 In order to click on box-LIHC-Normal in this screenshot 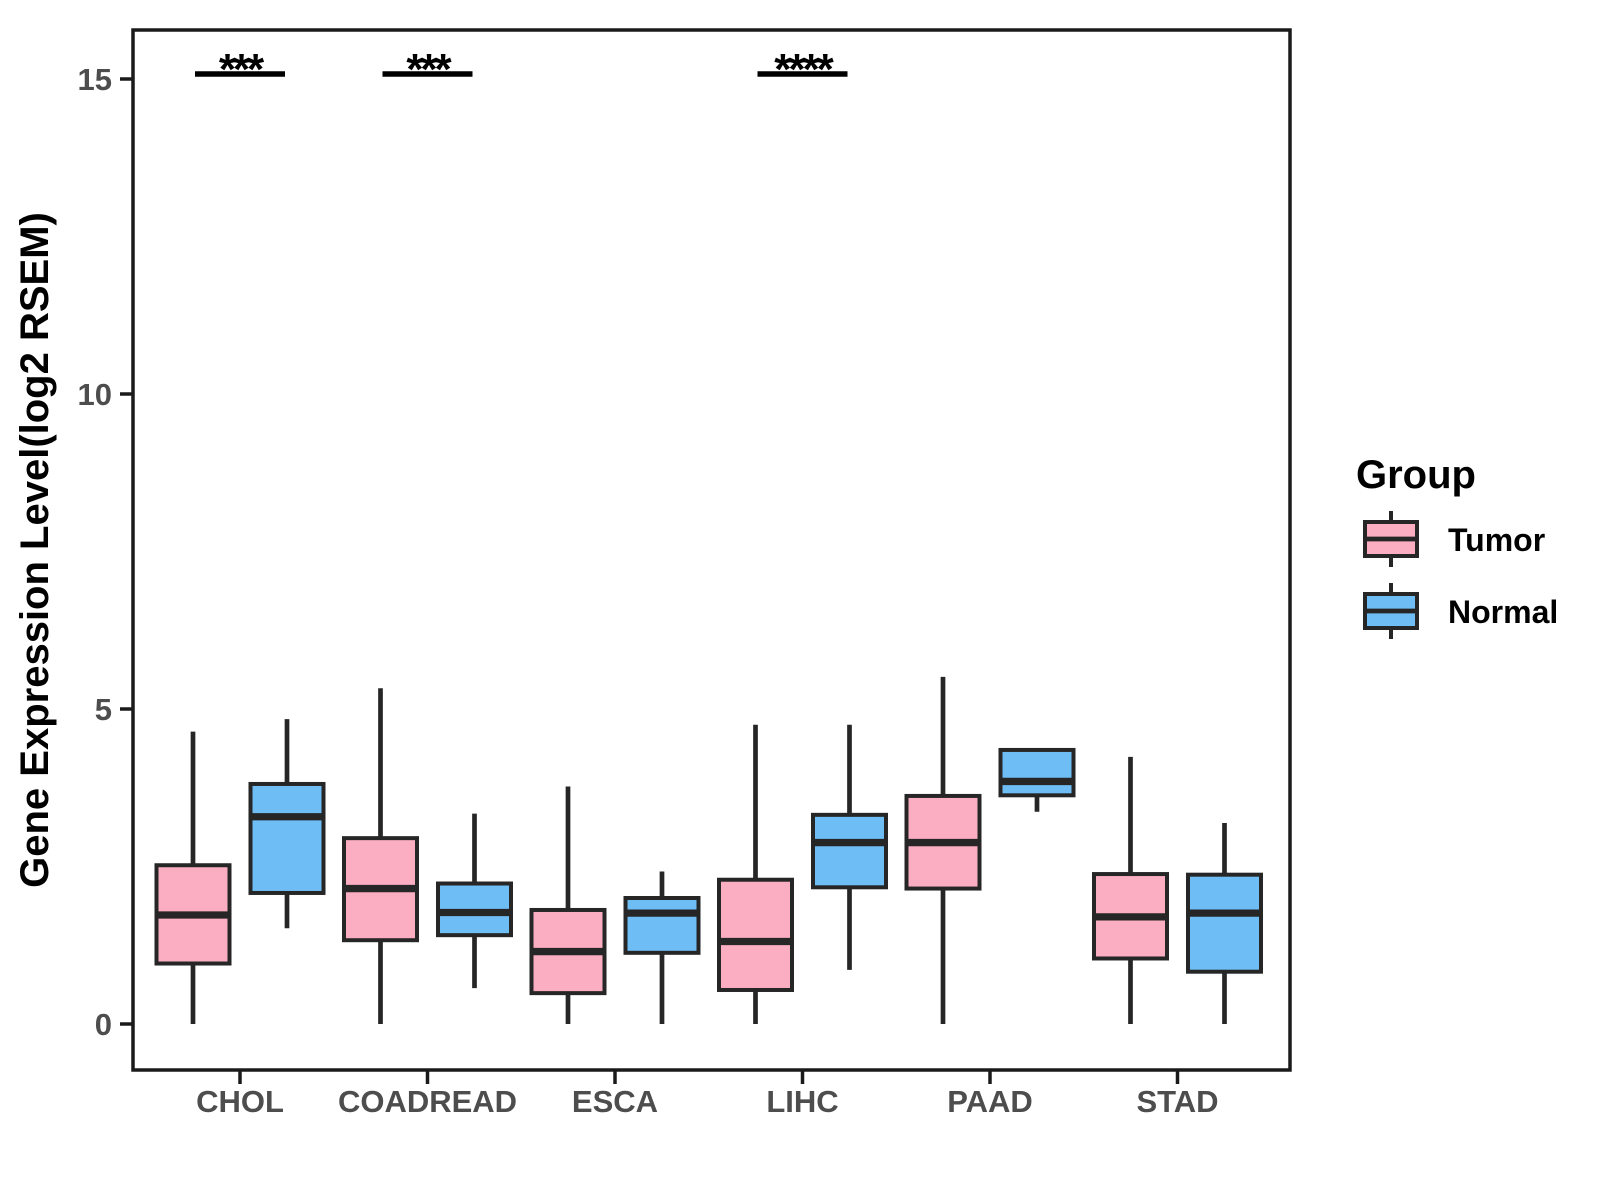, I will do `click(849, 851)`.